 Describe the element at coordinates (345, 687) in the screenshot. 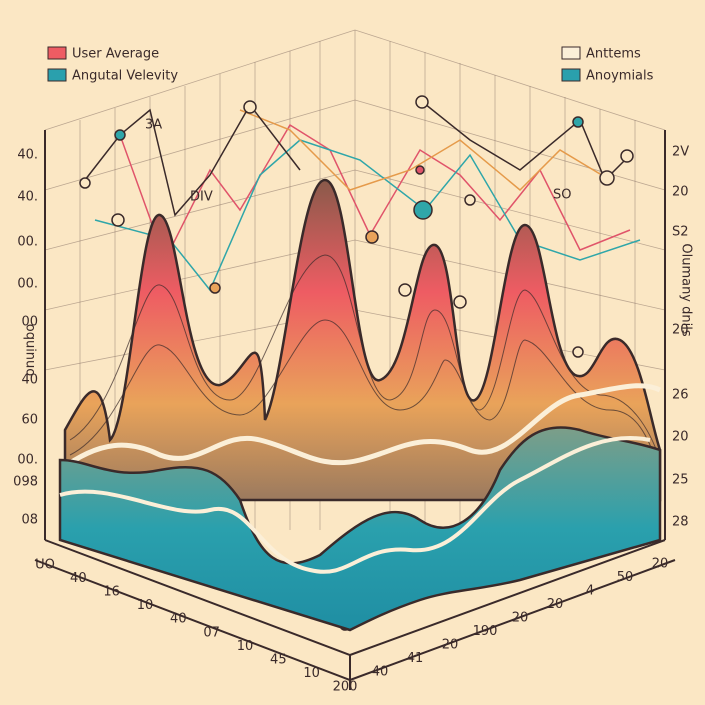

I see `bottom-left-label: 200` at that location.